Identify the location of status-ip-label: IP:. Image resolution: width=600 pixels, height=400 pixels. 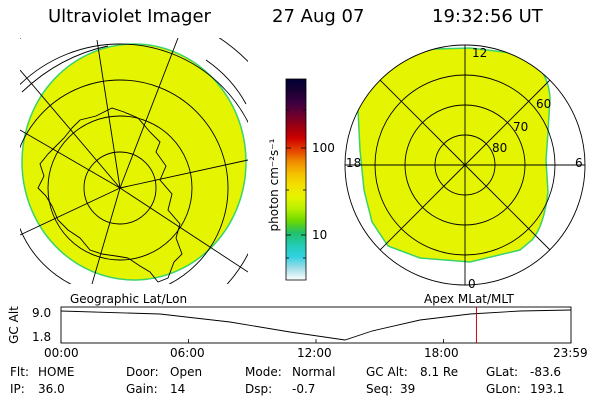
(17, 389).